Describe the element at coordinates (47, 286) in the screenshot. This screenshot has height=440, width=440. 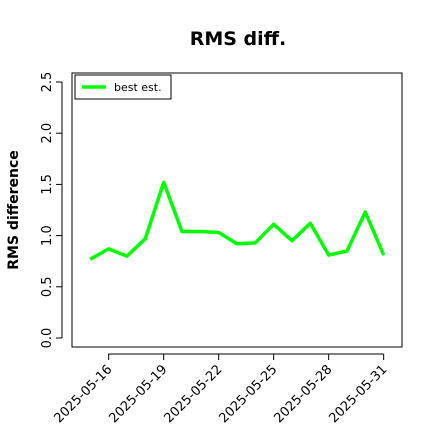
I see `y-tick-label-1: 0.5` at that location.